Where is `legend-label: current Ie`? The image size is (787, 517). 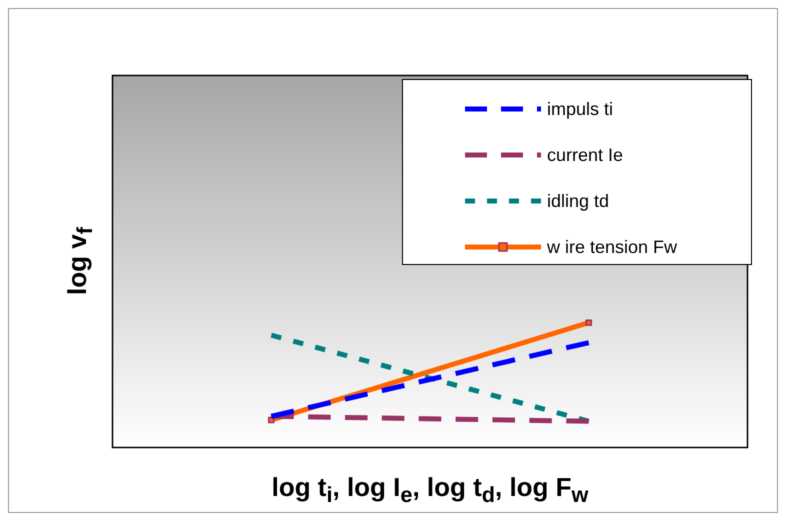 legend-label: current Ie is located at coordinates (585, 155).